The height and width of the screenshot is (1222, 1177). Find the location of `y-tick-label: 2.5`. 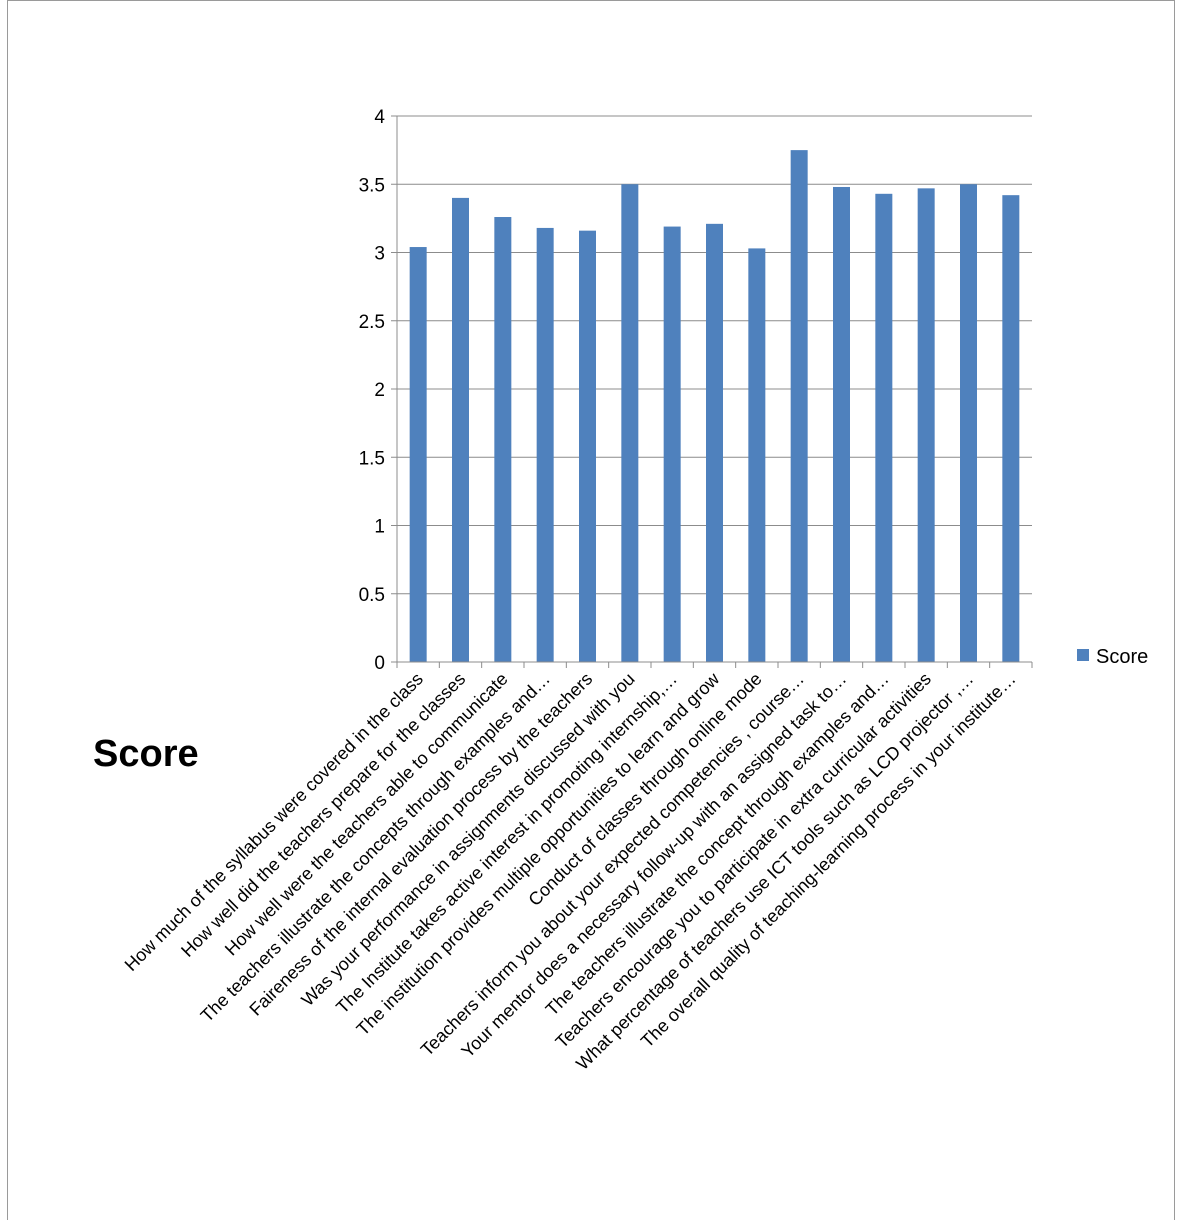

y-tick-label: 2.5 is located at coordinates (372, 322).